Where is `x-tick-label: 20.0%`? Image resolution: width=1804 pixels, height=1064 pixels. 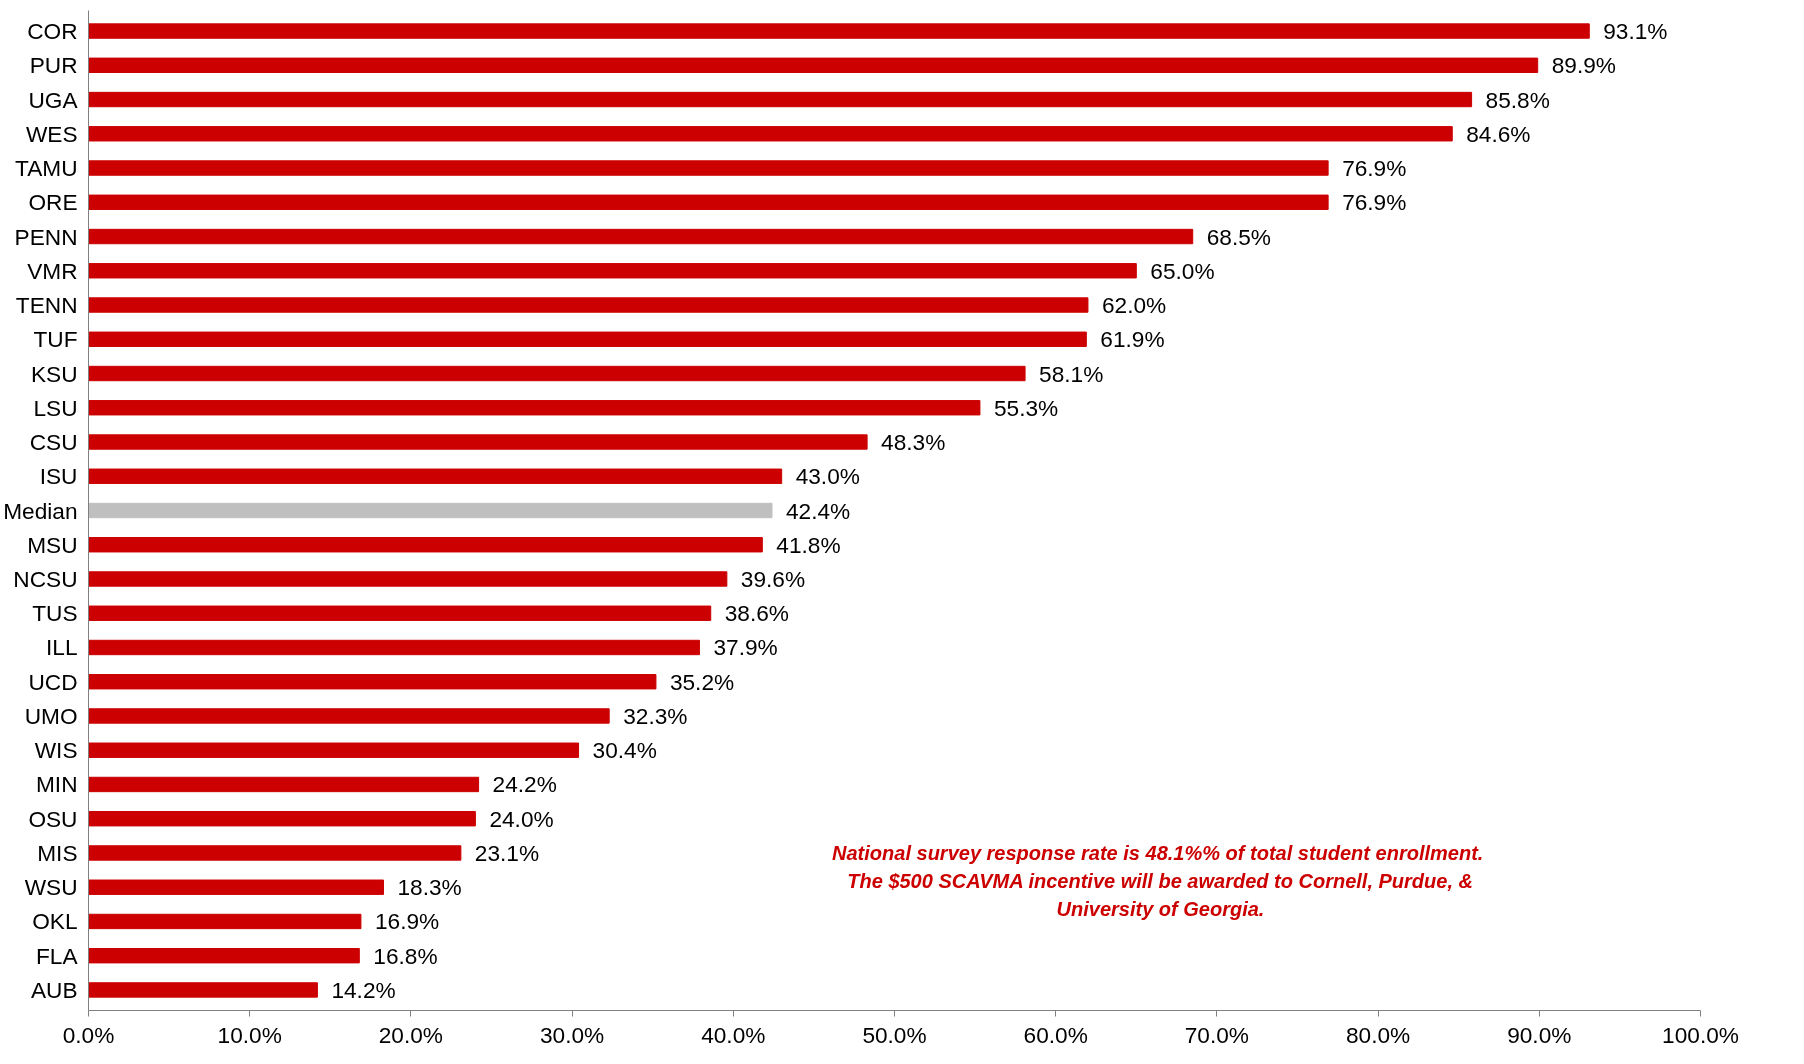 x-tick-label: 20.0% is located at coordinates (411, 1034).